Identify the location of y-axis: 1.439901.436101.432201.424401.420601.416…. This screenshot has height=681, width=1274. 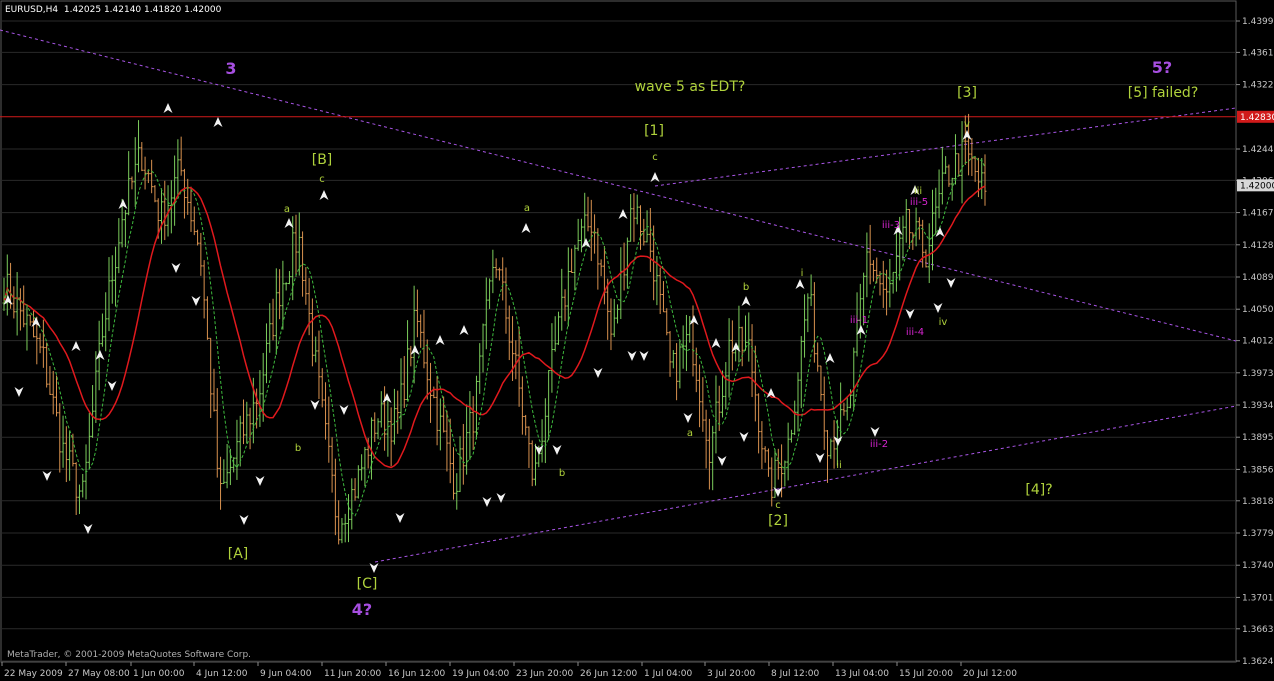
(1255, 342).